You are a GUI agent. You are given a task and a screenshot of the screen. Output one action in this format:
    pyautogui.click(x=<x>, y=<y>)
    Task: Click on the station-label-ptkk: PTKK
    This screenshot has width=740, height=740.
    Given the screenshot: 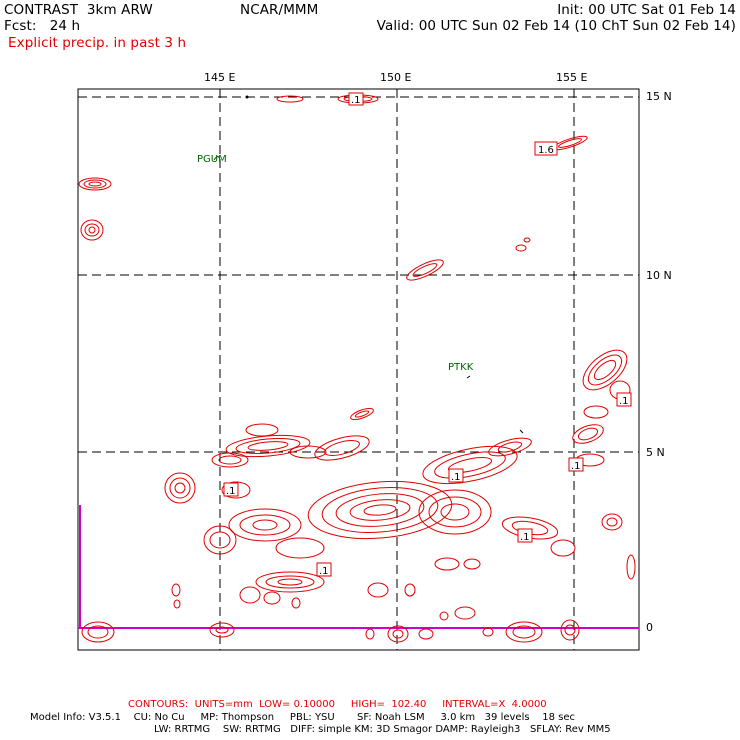 What is the action you would take?
    pyautogui.click(x=461, y=367)
    